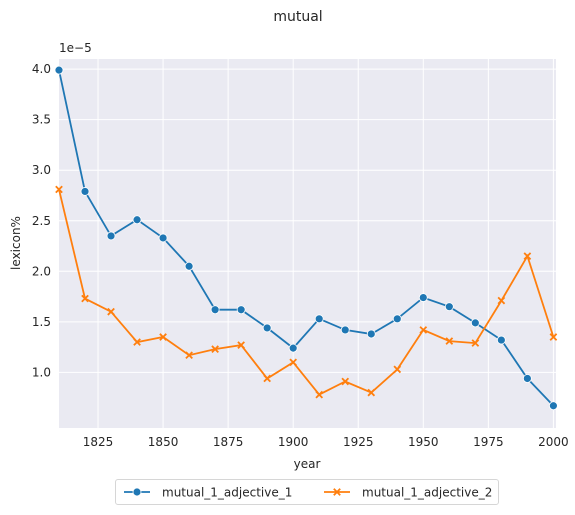 This screenshot has height=515, width=575. Describe the element at coordinates (553, 442) in the screenshot. I see `x-tick-label: 2000` at that location.